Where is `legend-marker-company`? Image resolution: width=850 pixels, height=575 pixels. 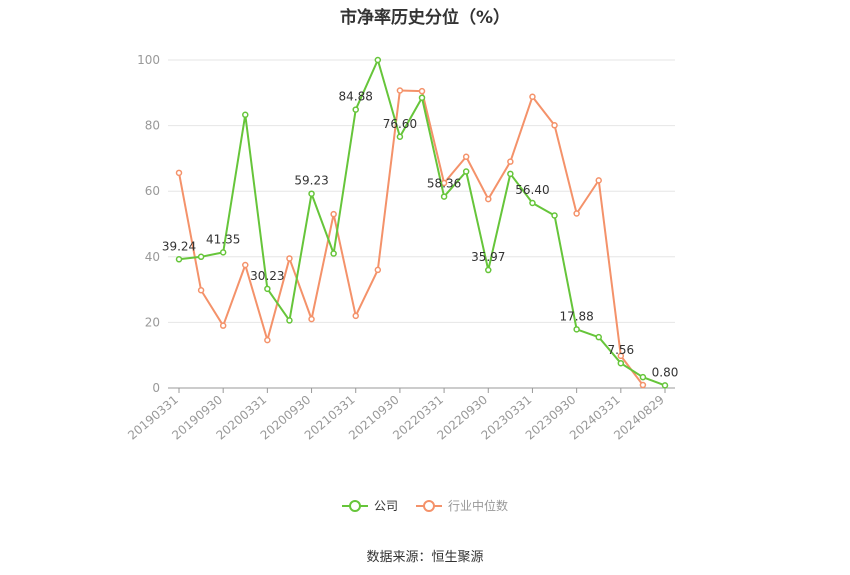
legend-marker-company is located at coordinates (354, 506).